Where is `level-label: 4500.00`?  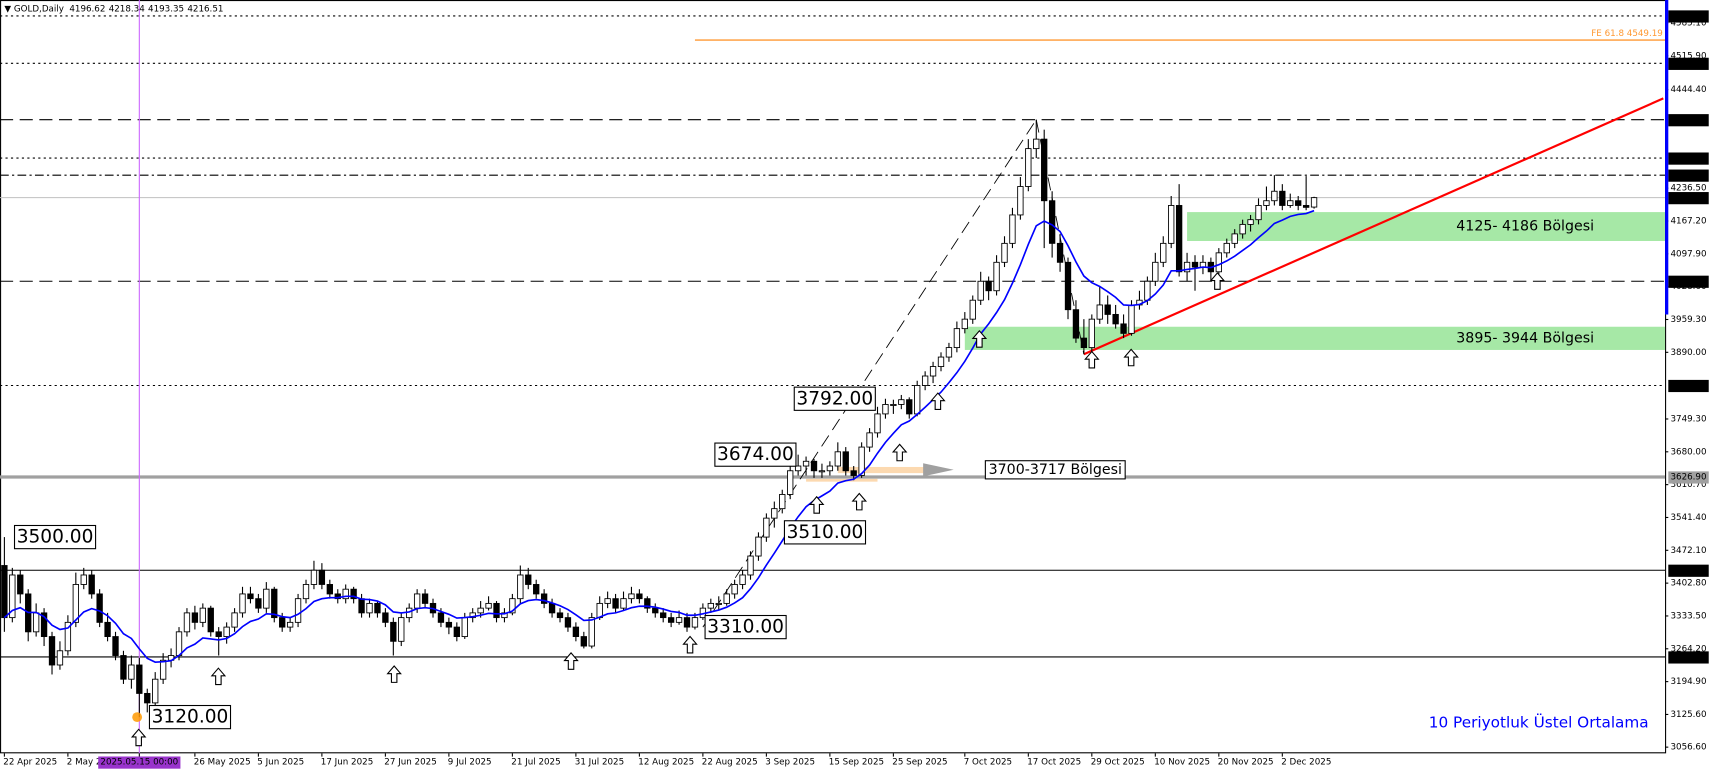 level-label: 4500.00 is located at coordinates (1688, 64).